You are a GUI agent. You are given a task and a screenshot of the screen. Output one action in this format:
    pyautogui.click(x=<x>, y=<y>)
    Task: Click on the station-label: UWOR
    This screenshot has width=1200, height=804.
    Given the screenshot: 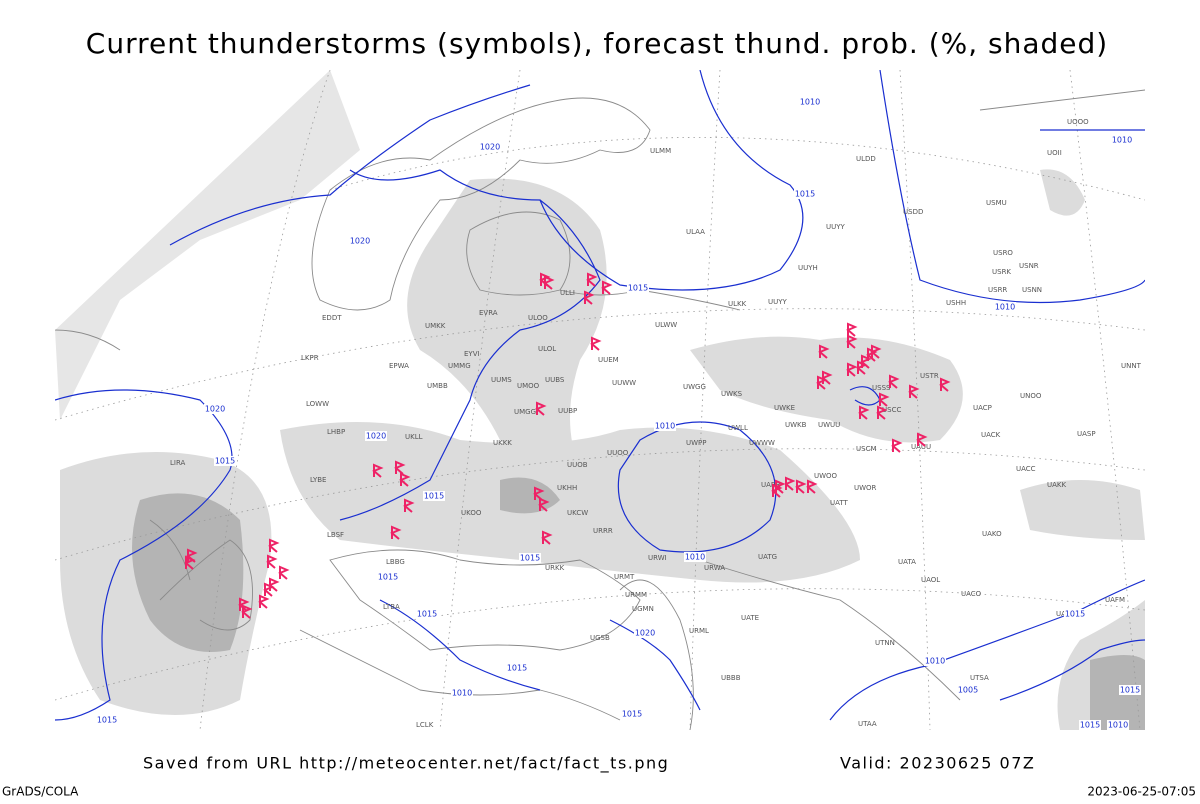 What is the action you would take?
    pyautogui.click(x=865, y=488)
    